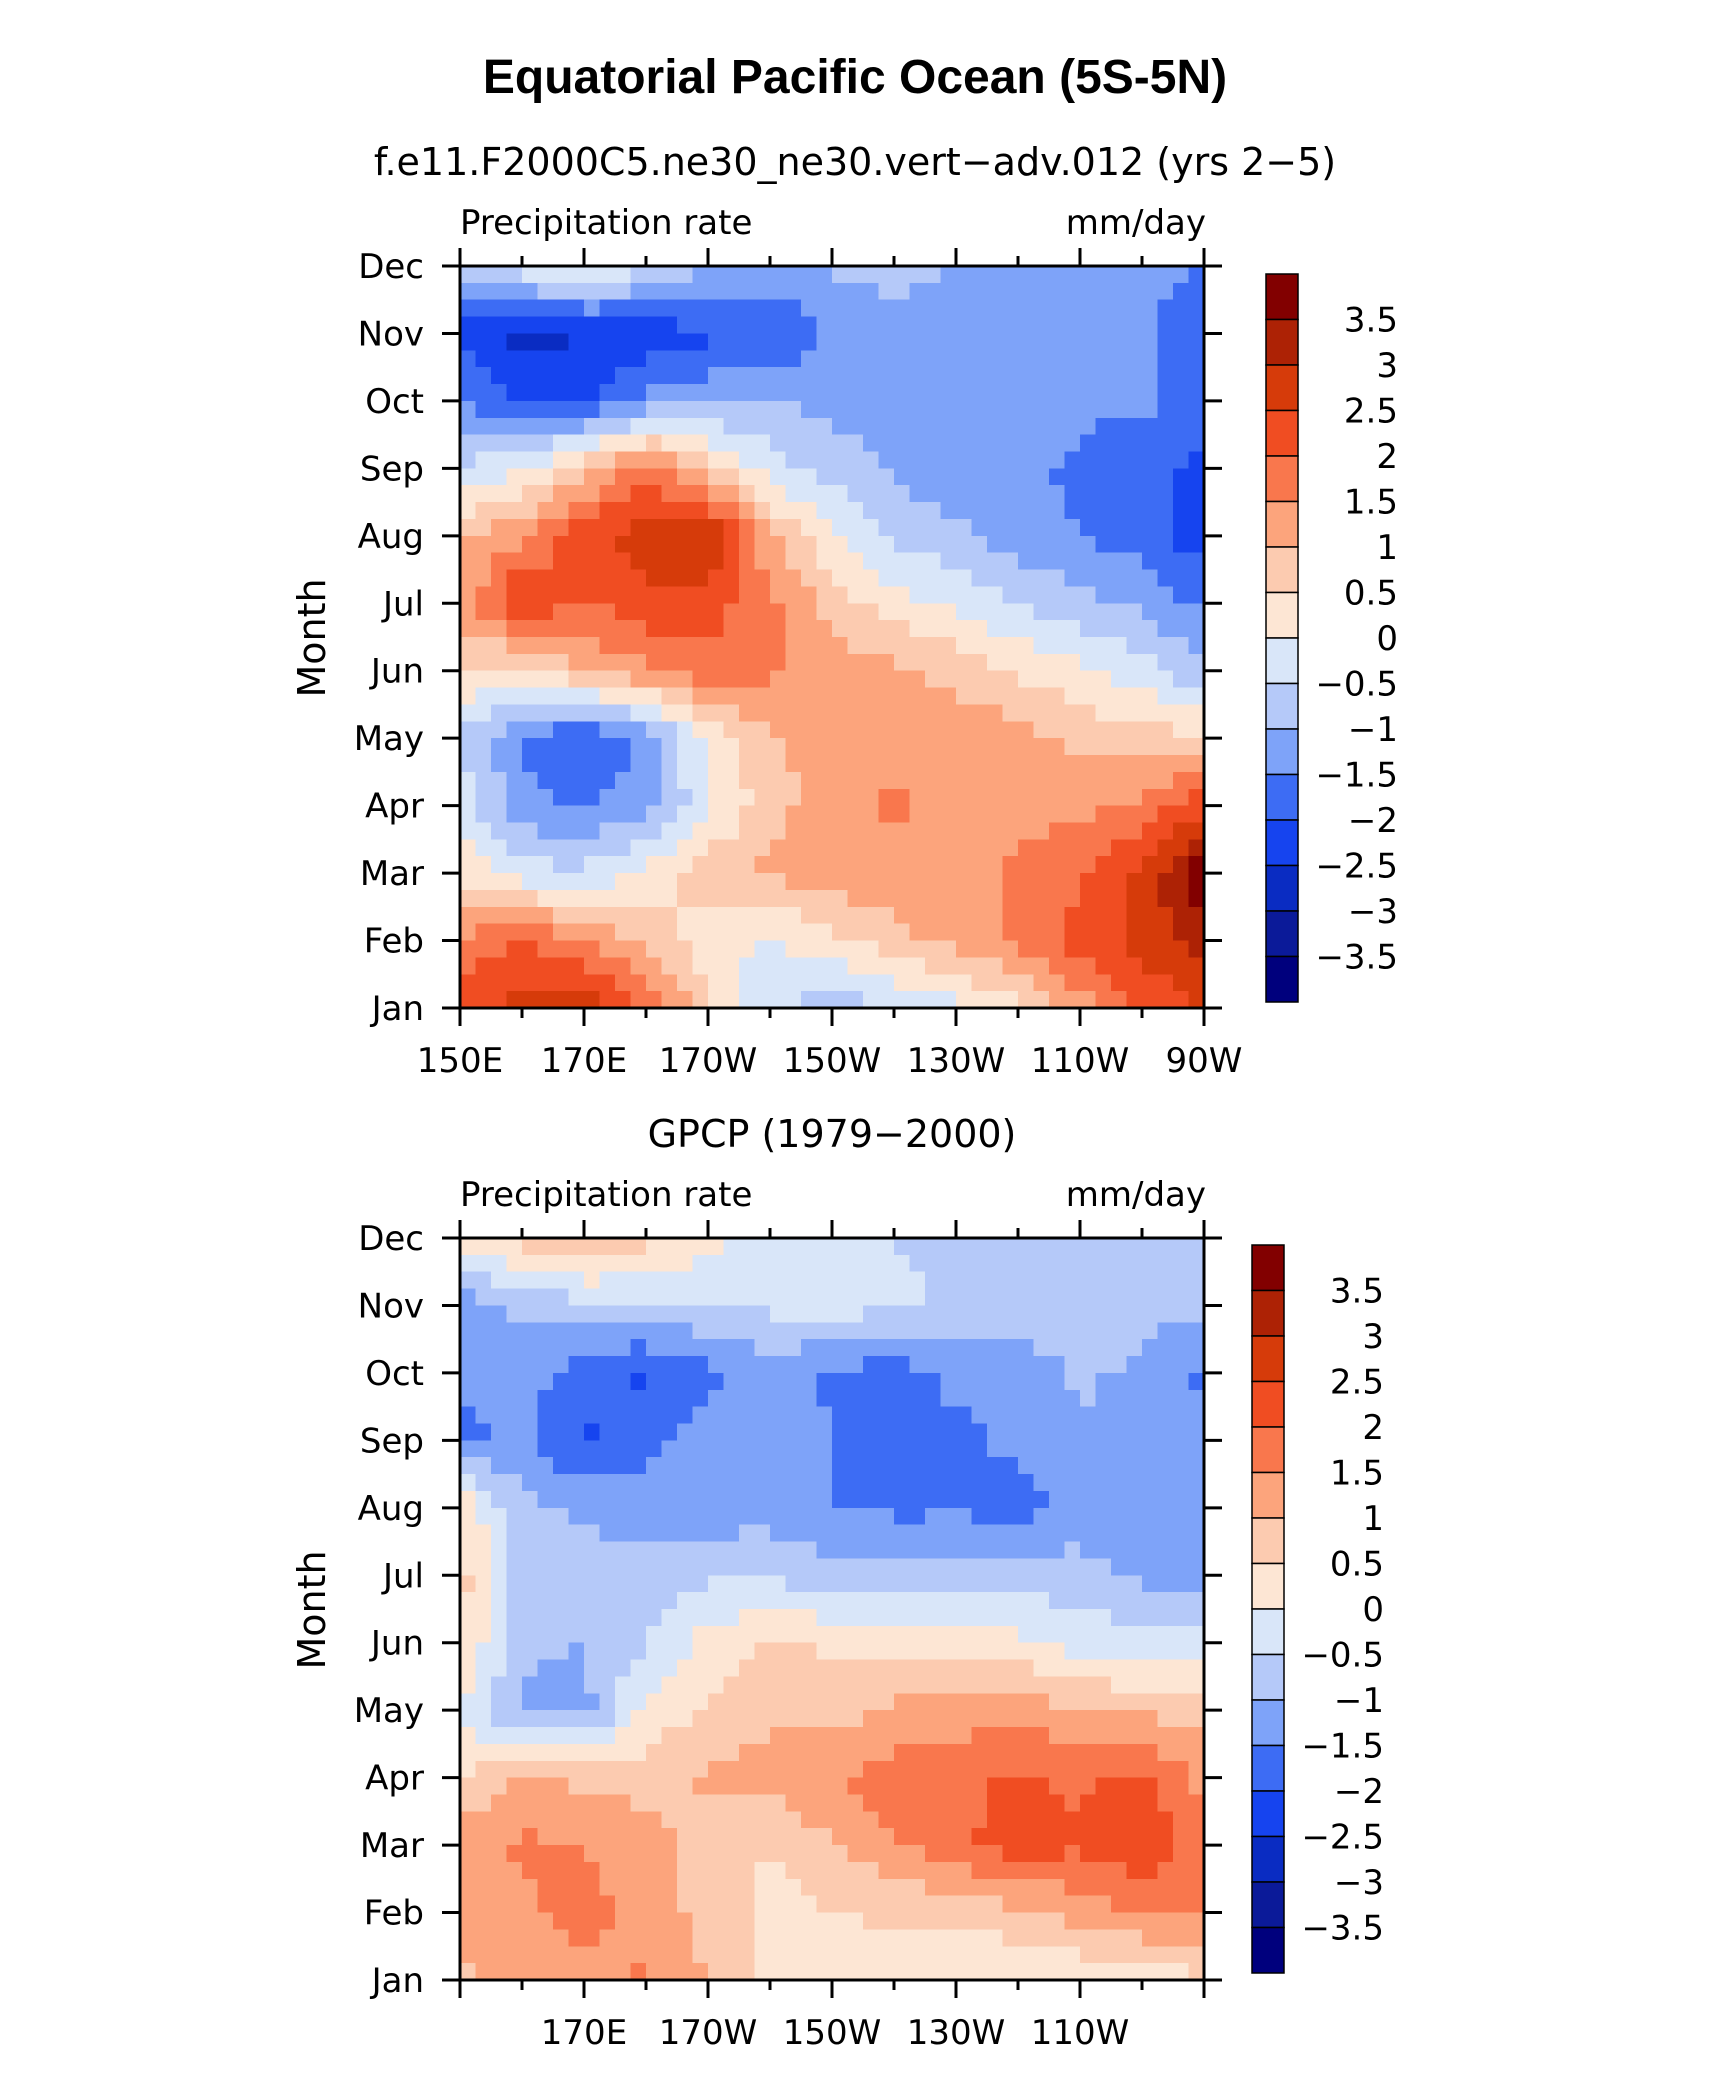  I want to click on x-tick-label: 90W, so click(1204, 1061).